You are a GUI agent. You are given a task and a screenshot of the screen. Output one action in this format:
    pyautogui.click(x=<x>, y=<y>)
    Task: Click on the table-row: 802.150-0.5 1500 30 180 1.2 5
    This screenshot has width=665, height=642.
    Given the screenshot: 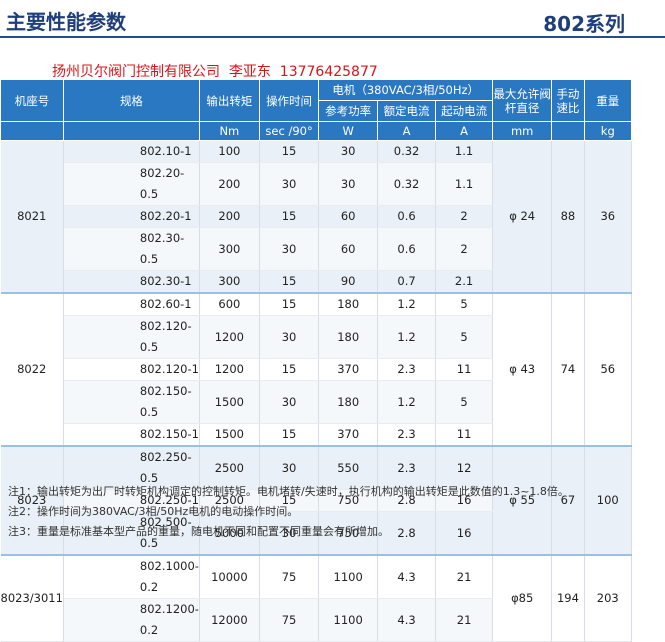 What is the action you would take?
    pyautogui.click(x=316, y=402)
    